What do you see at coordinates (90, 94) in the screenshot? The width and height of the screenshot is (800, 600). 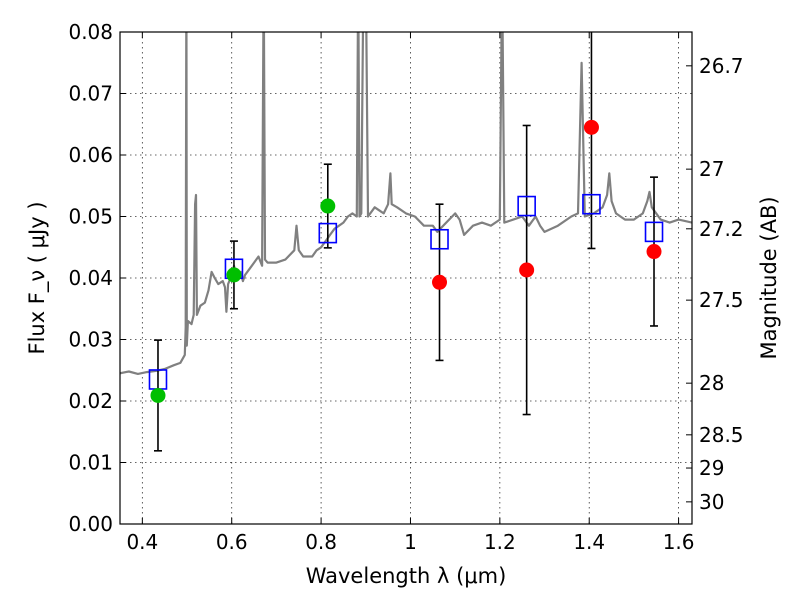 I see `y-tick-label: 0.07` at bounding box center [90, 94].